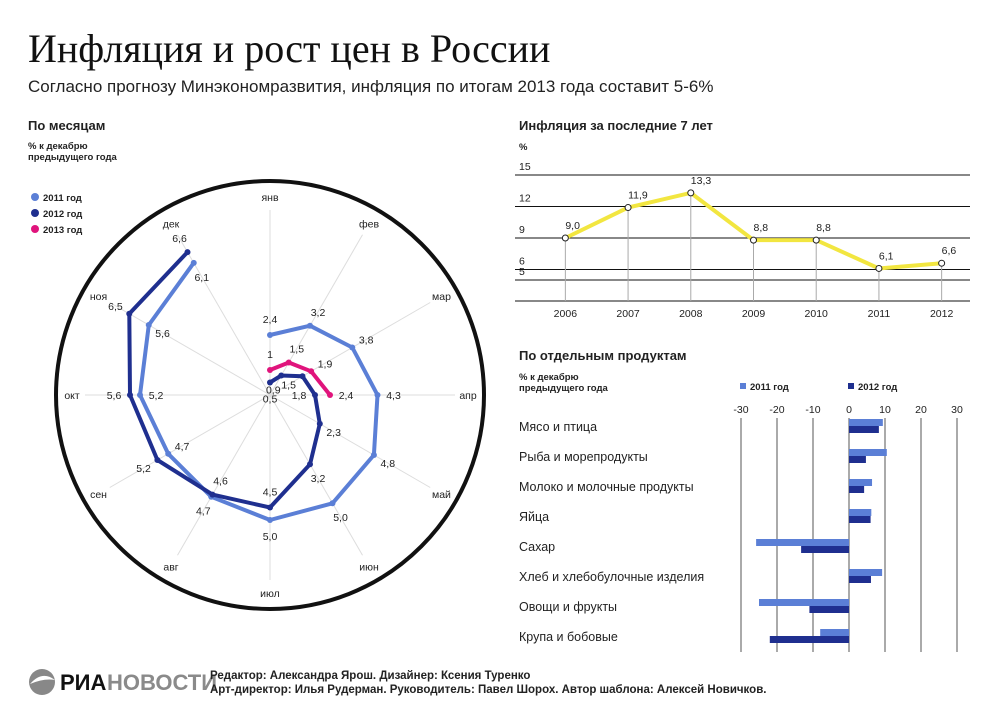 The height and width of the screenshot is (720, 998). What do you see at coordinates (558, 427) in the screenshot?
I see `category-label: Мясо и птица` at bounding box center [558, 427].